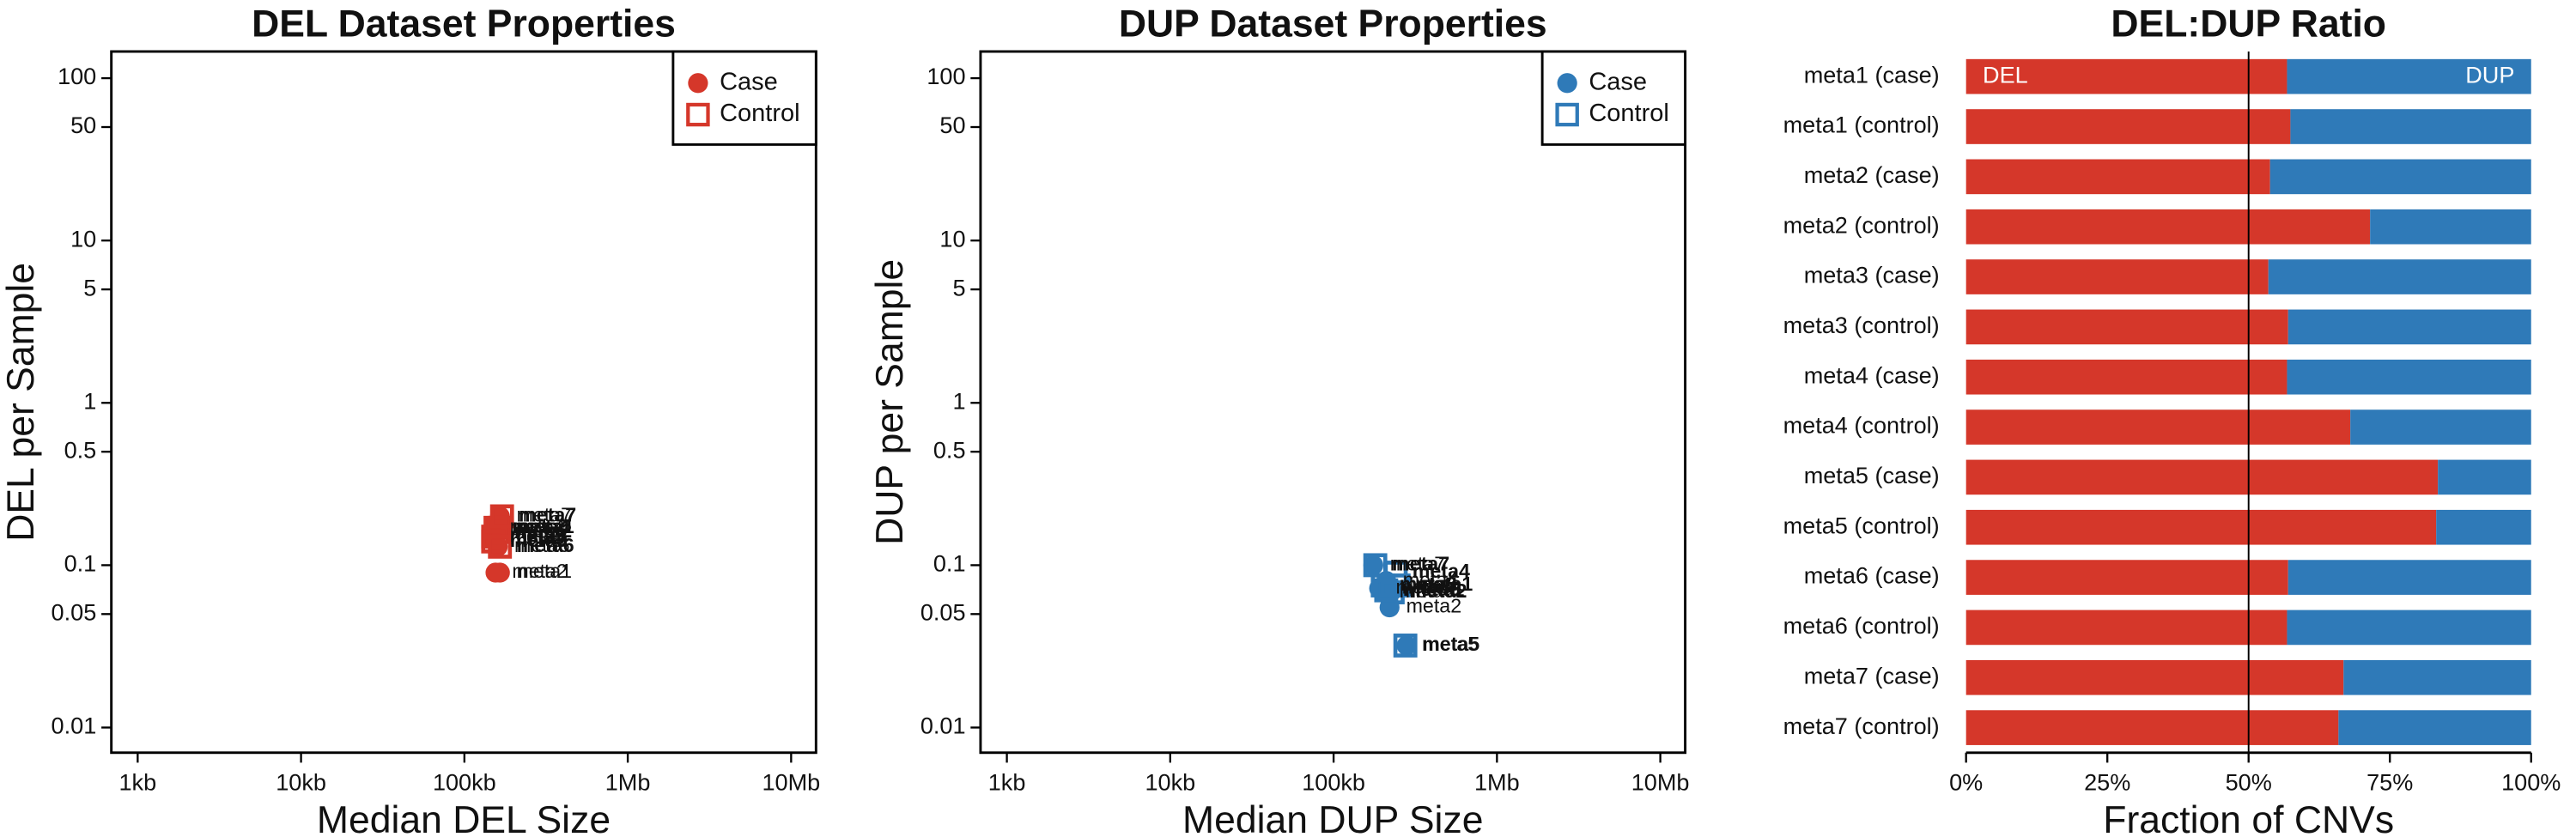  What do you see at coordinates (464, 24) in the screenshot?
I see `chart-title: DEL Dataset Properties` at bounding box center [464, 24].